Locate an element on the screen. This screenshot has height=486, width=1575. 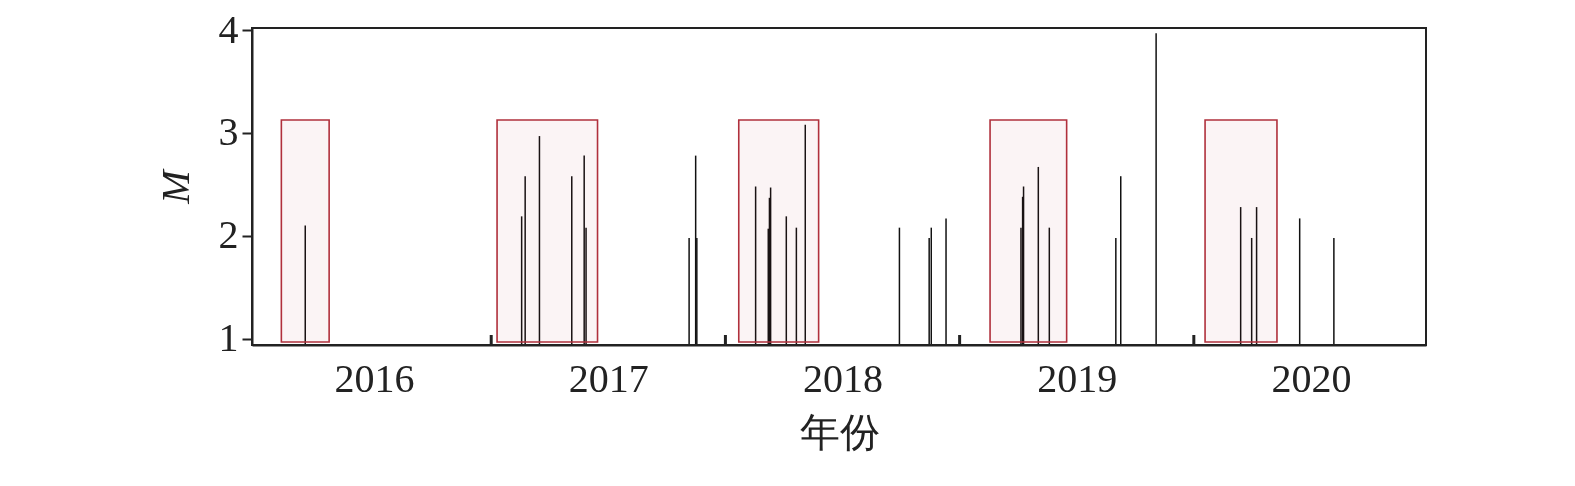
y-tick-label: 3 is located at coordinates (228, 132).